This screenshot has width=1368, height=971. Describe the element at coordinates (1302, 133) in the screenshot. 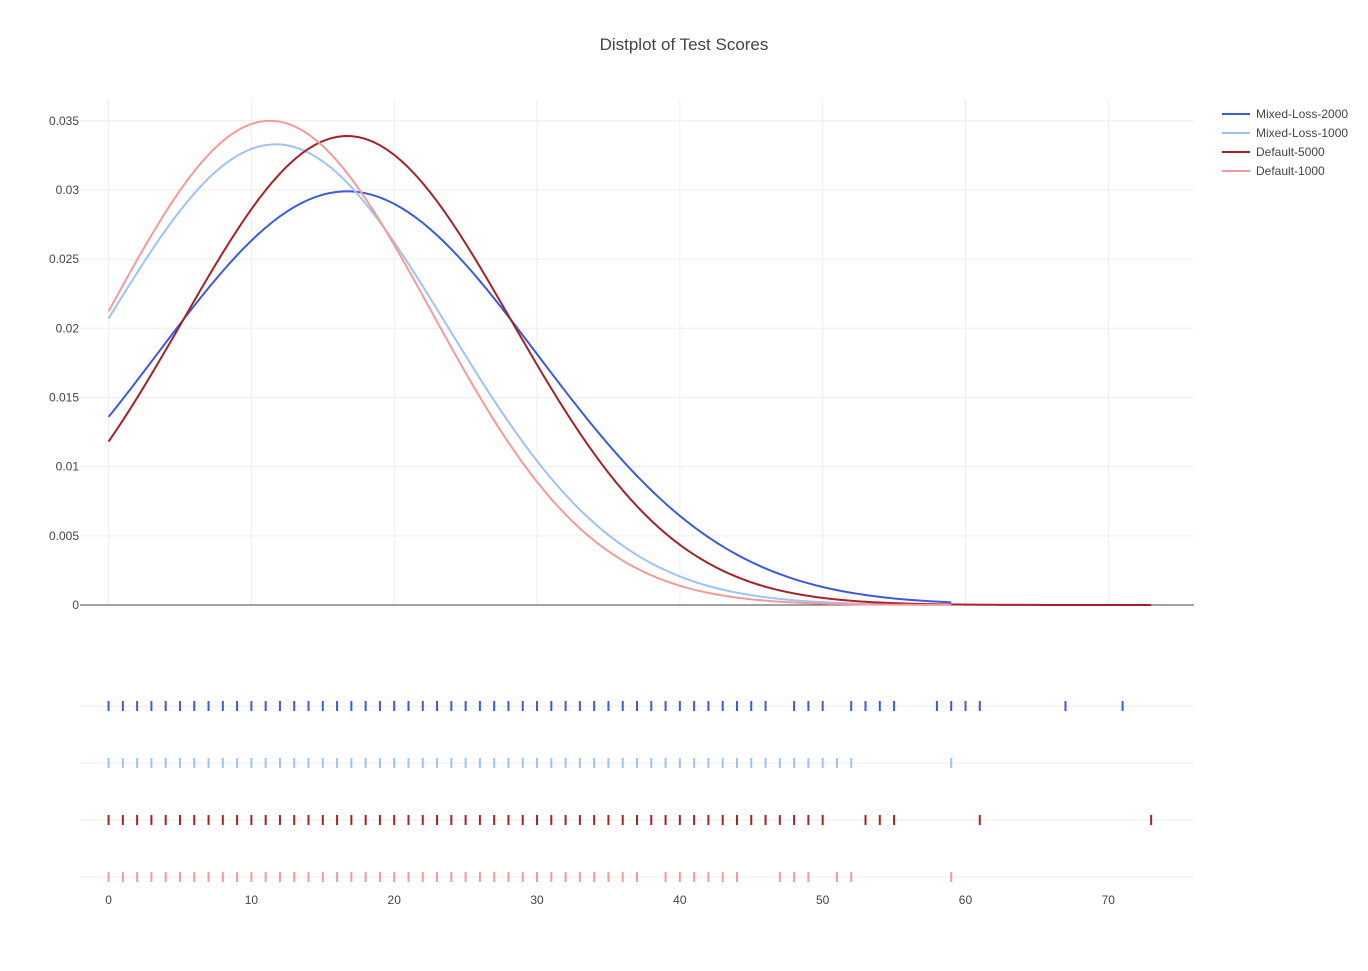

I see `legend-label: Mixed-Loss-1000` at that location.